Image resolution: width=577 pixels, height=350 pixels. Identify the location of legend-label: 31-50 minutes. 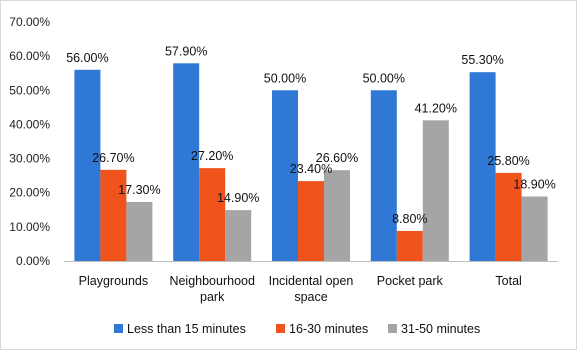
(440, 329).